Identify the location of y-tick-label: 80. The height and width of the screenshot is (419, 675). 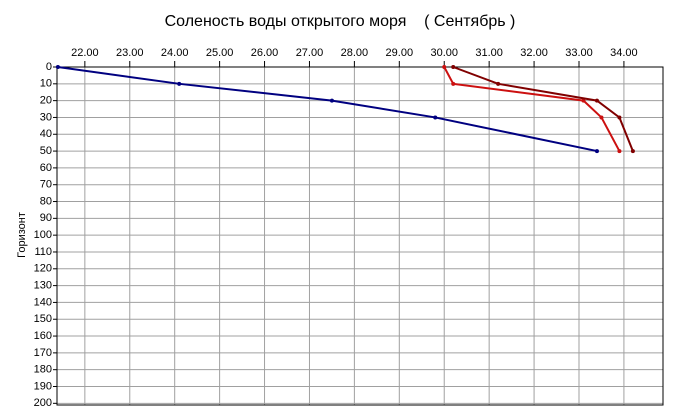
(46, 201).